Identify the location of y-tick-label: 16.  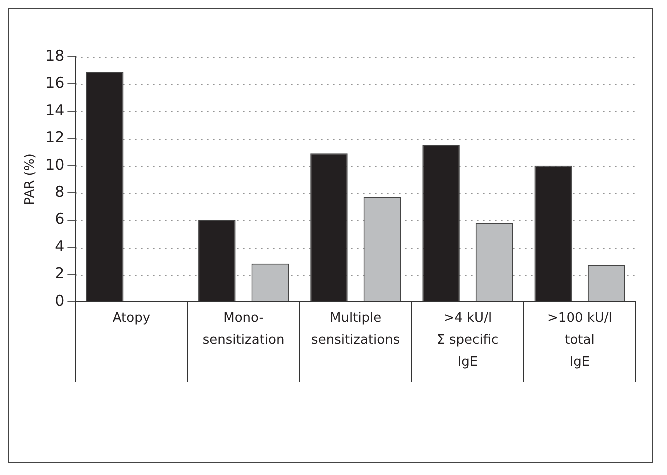
(55, 83).